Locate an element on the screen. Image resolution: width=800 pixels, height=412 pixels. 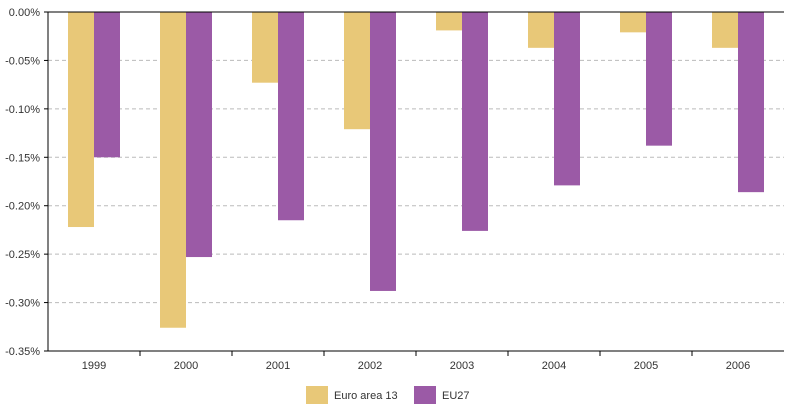
y-tick-label: -0.05% is located at coordinates (22, 61).